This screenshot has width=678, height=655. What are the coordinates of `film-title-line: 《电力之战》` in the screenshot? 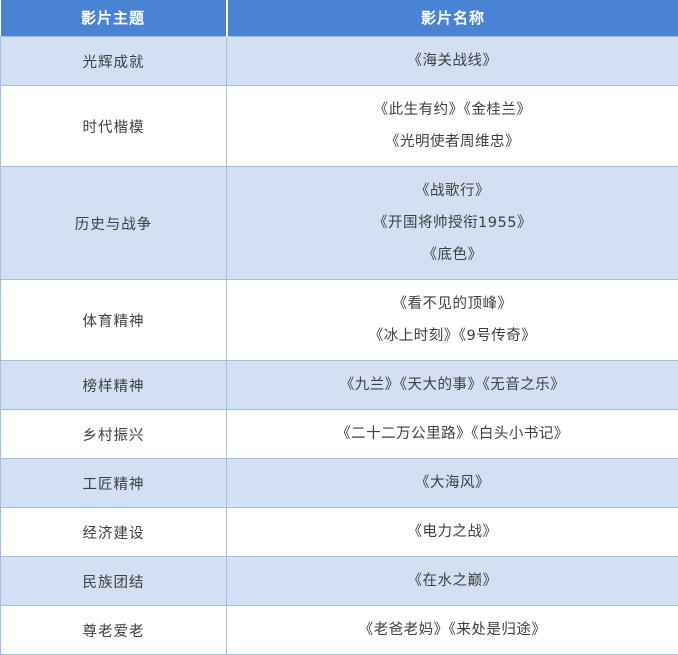 It's located at (452, 532).